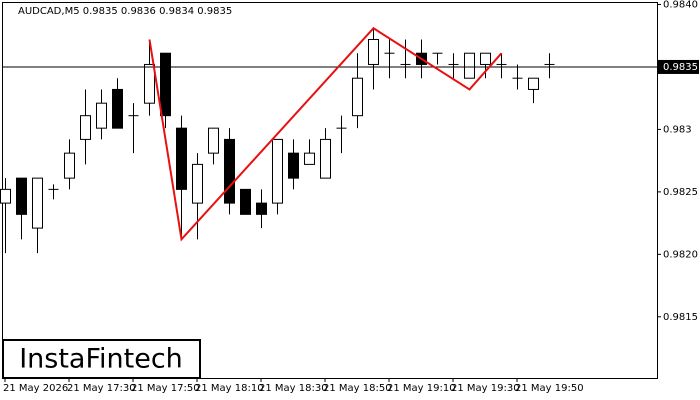  I want to click on watermark-box, so click(101, 359).